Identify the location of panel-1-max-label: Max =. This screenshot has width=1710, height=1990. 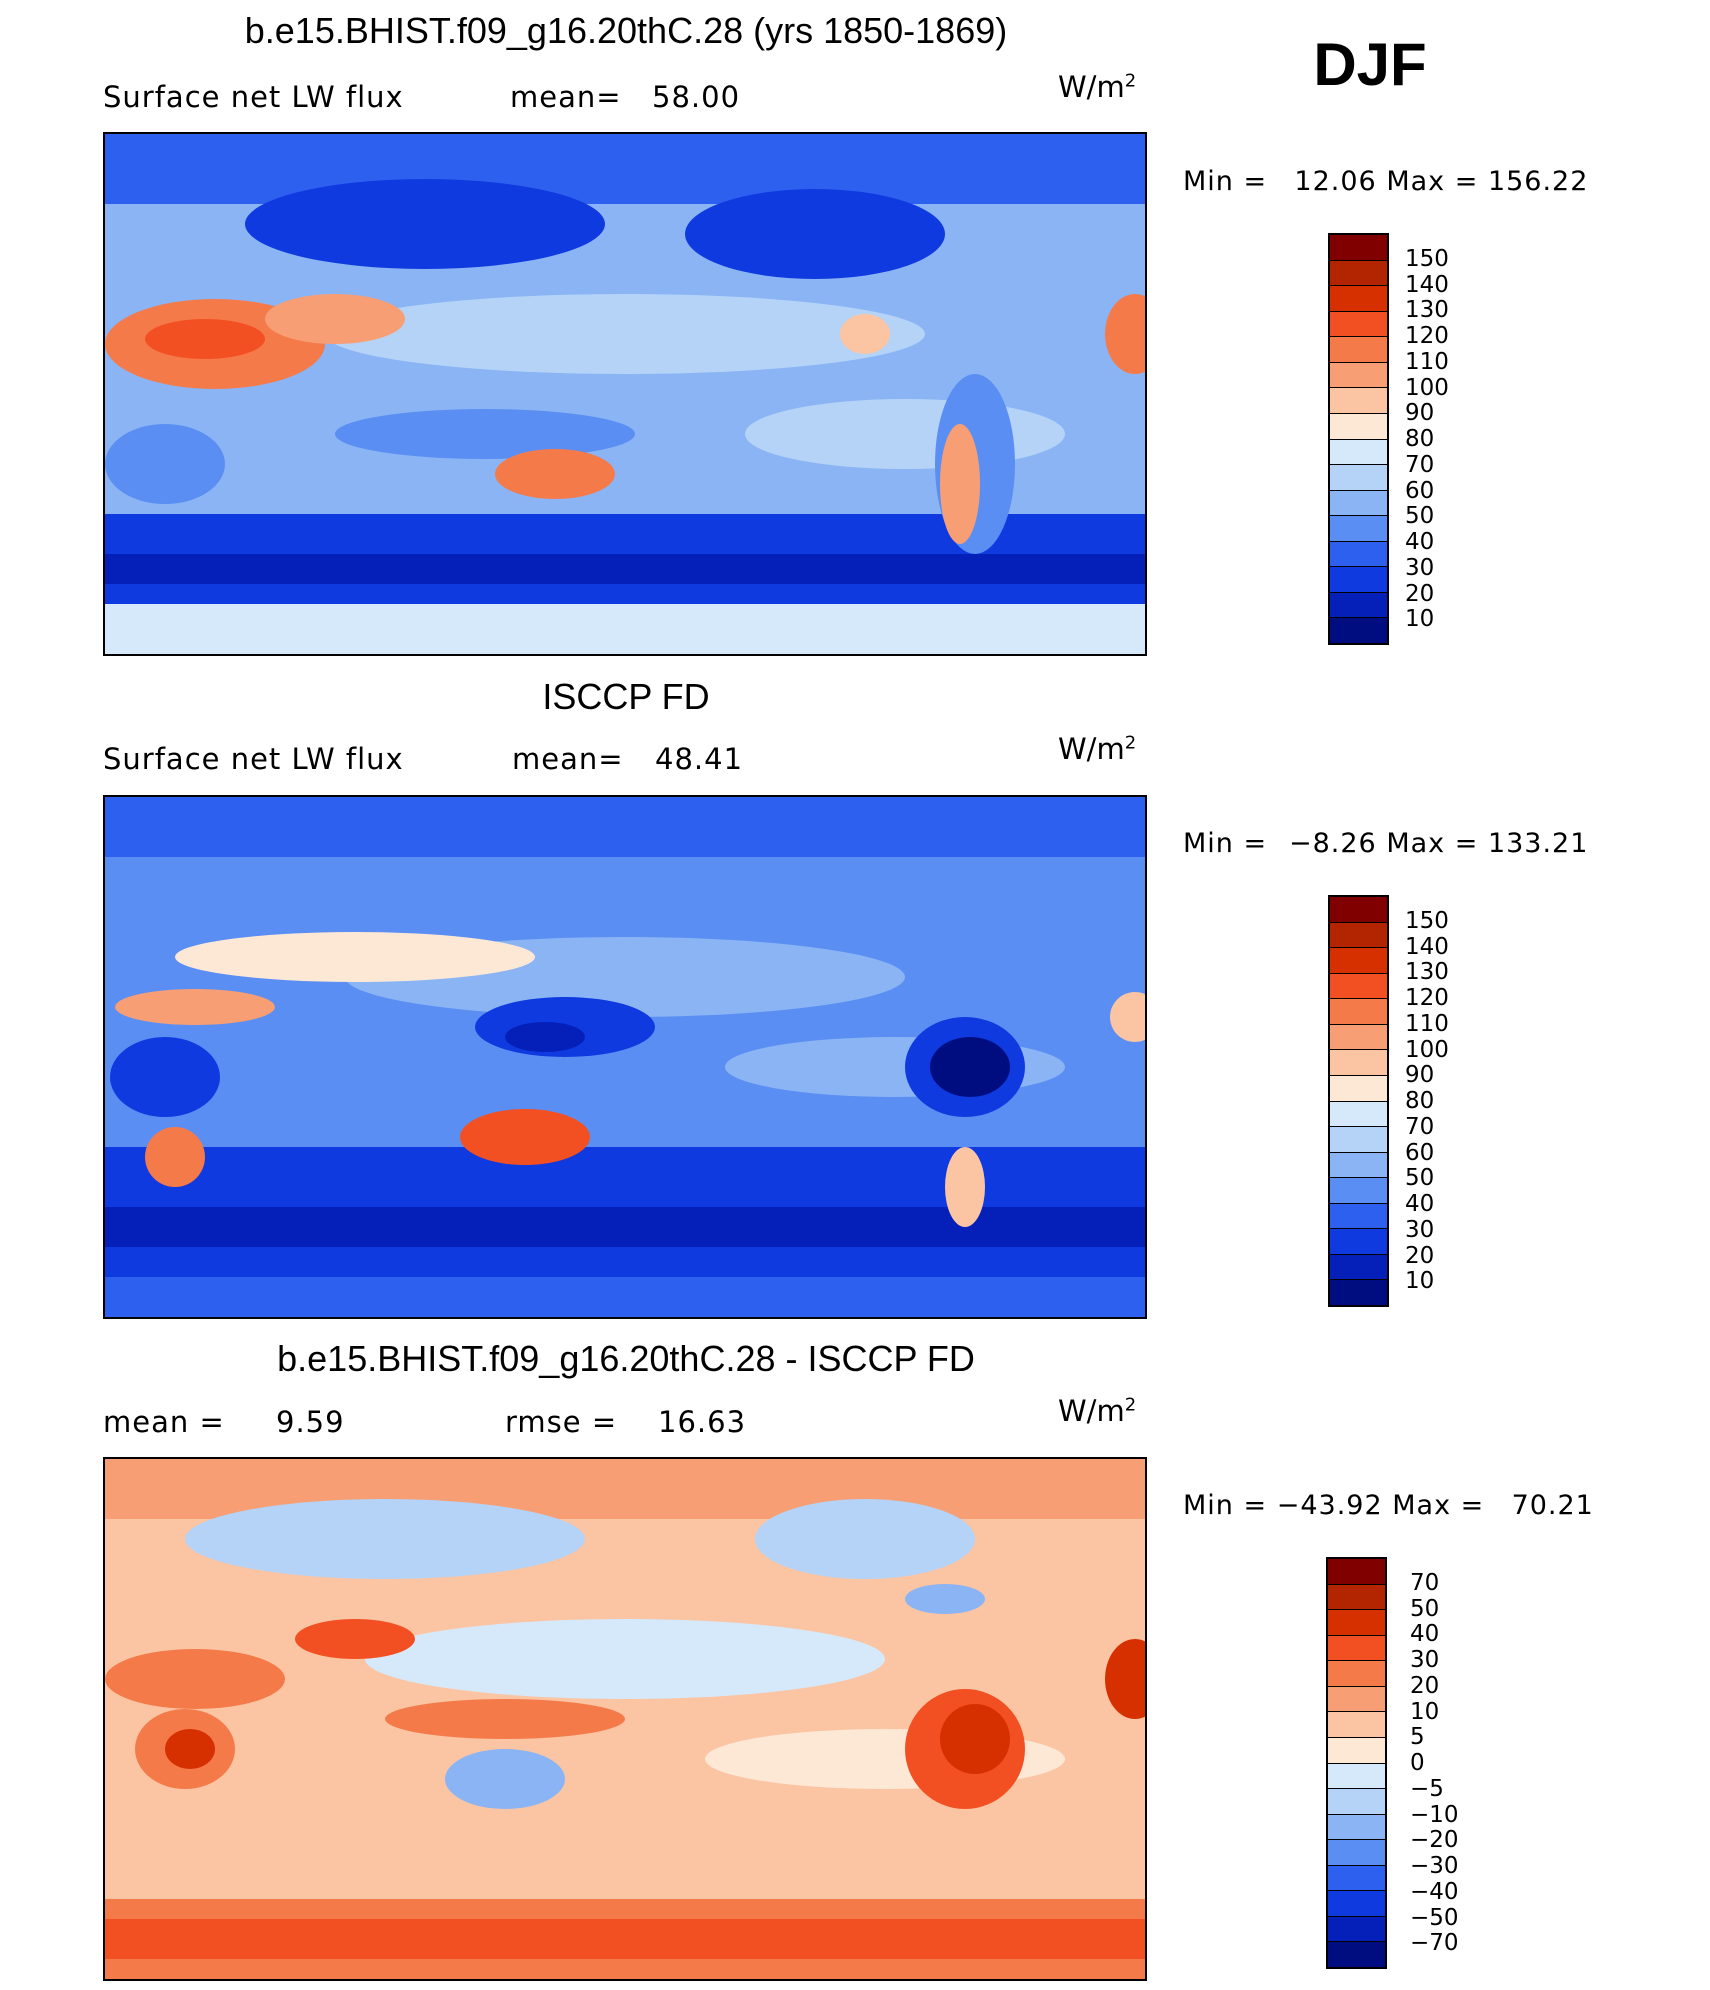
(1432, 181).